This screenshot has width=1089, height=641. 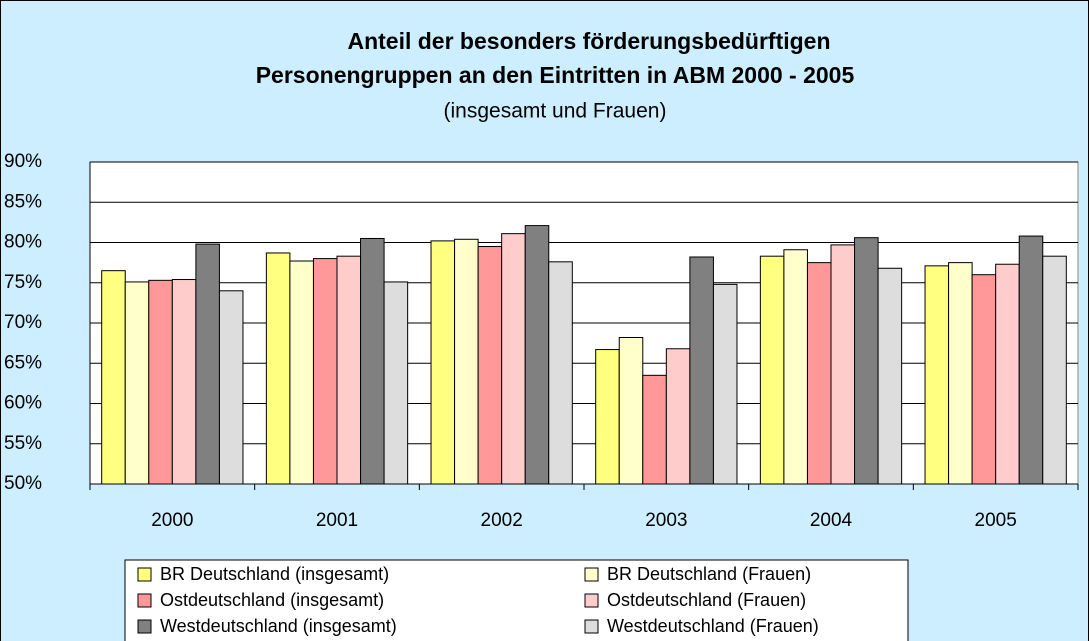 I want to click on chart-subtitle: (insgesamt und Frauen), so click(x=555, y=111).